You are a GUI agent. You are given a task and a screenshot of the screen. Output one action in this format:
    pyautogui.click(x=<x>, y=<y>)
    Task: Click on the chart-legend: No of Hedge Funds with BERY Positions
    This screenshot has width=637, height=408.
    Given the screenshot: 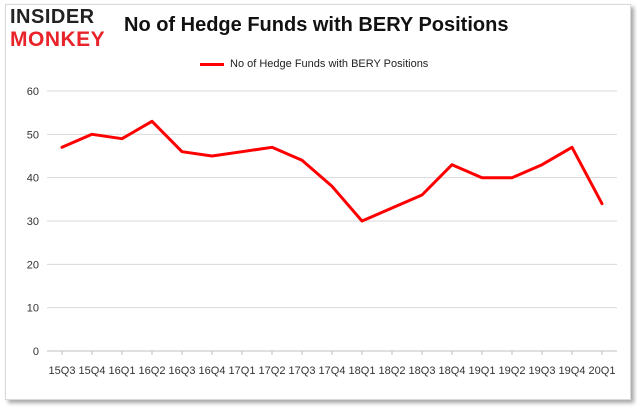 What is the action you would take?
    pyautogui.click(x=314, y=64)
    